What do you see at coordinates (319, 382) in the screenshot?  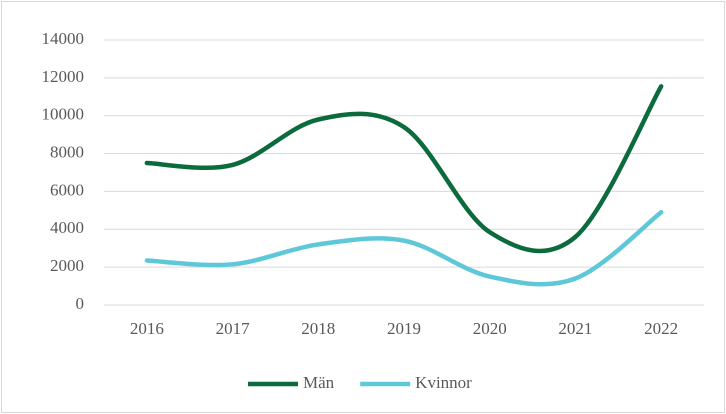 I see `legend-label: Män` at bounding box center [319, 382].